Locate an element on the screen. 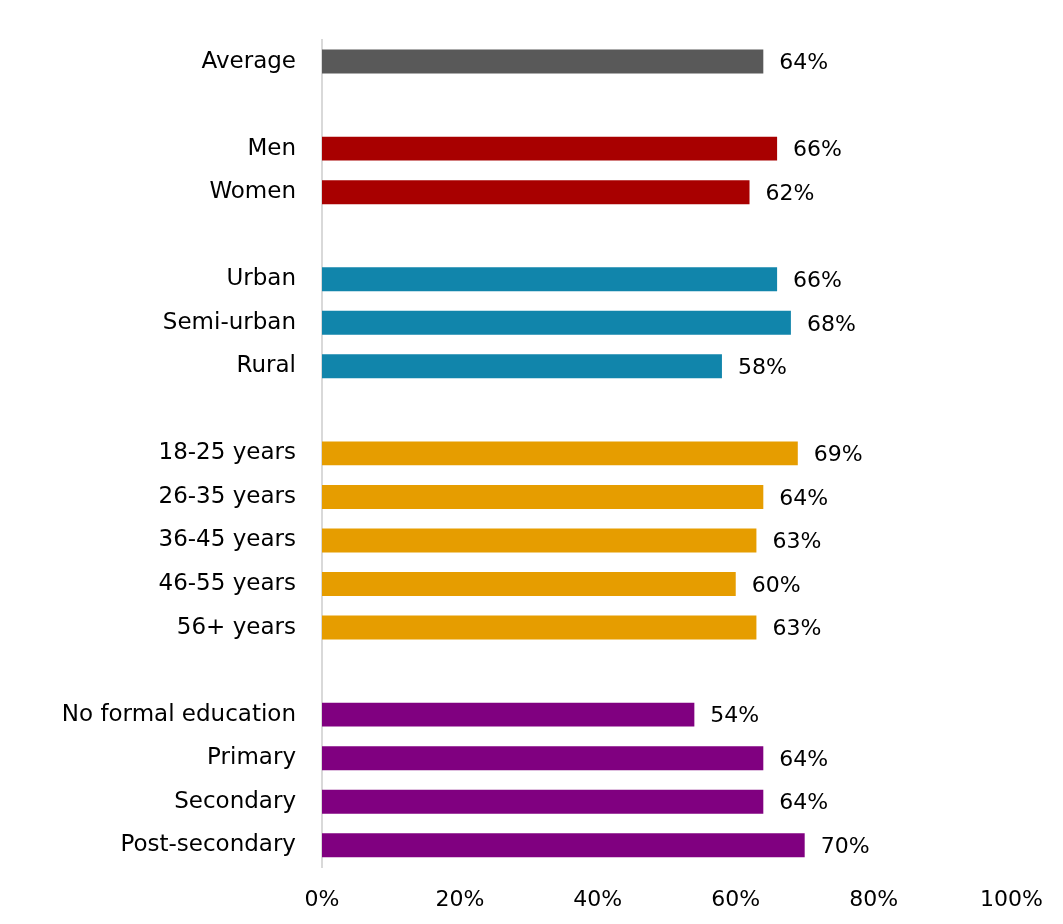 The height and width of the screenshot is (924, 1063). data-label: 58% is located at coordinates (762, 367).